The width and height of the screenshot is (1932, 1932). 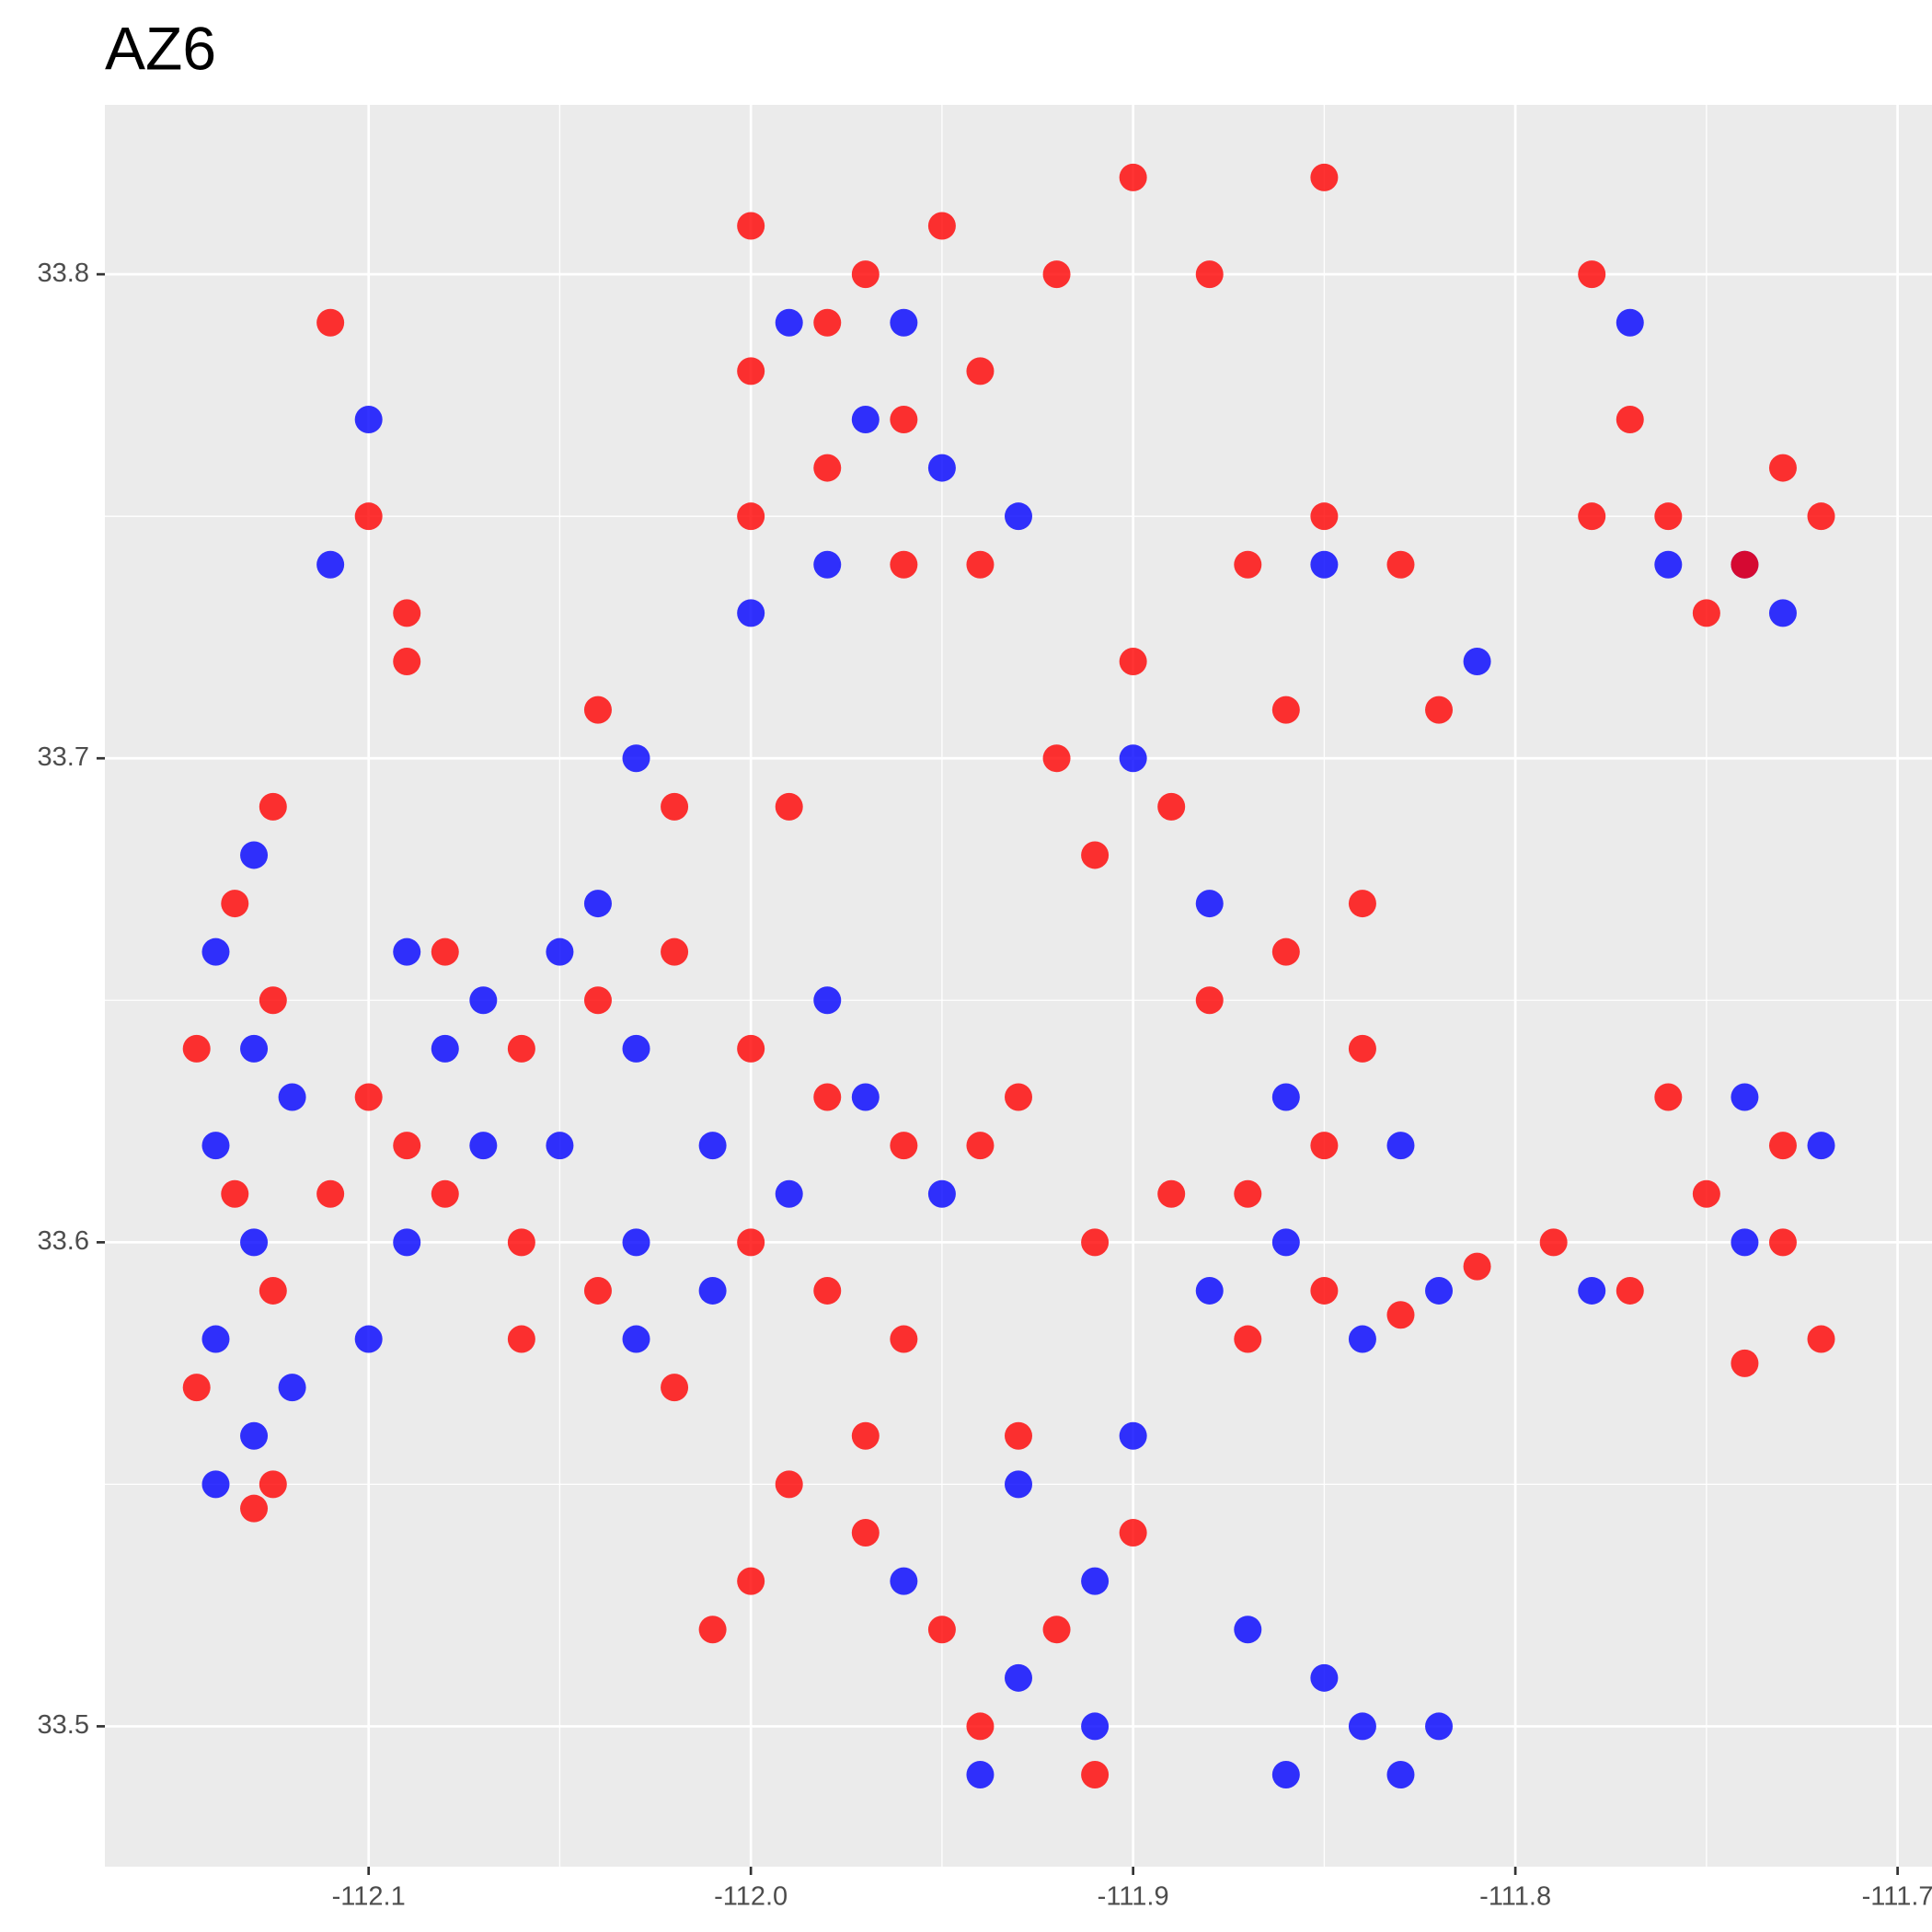 I want to click on y-tick-label: 33.5, so click(x=63, y=1725).